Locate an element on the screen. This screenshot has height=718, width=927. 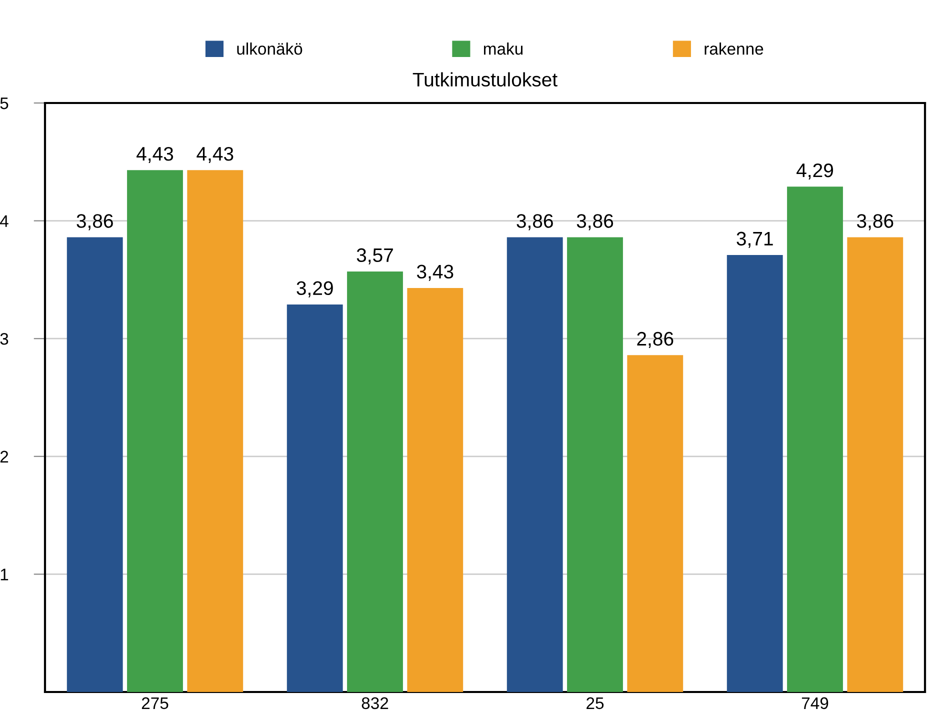
chart-title: Tutkimustulokset is located at coordinates (485, 79).